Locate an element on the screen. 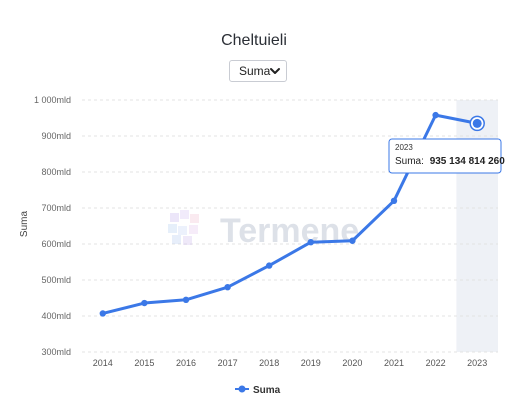 The width and height of the screenshot is (508, 400). x-tick-label: 2019 is located at coordinates (311, 363).